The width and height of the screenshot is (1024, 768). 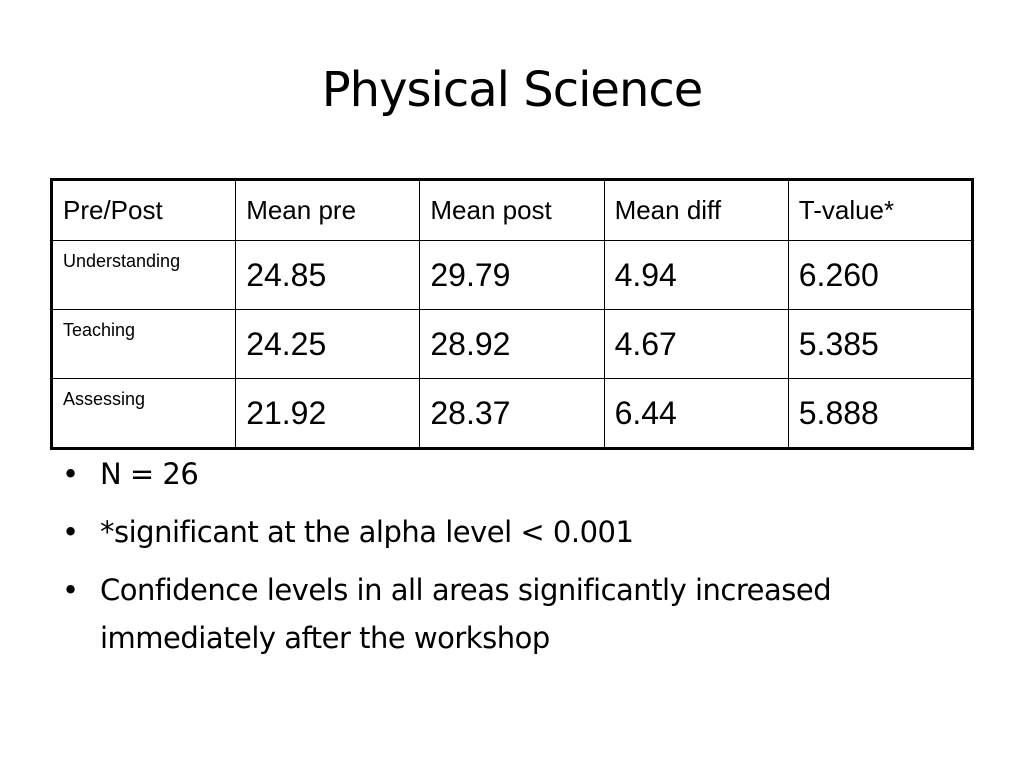 What do you see at coordinates (696, 210) in the screenshot?
I see `header-cell: Mean diff` at bounding box center [696, 210].